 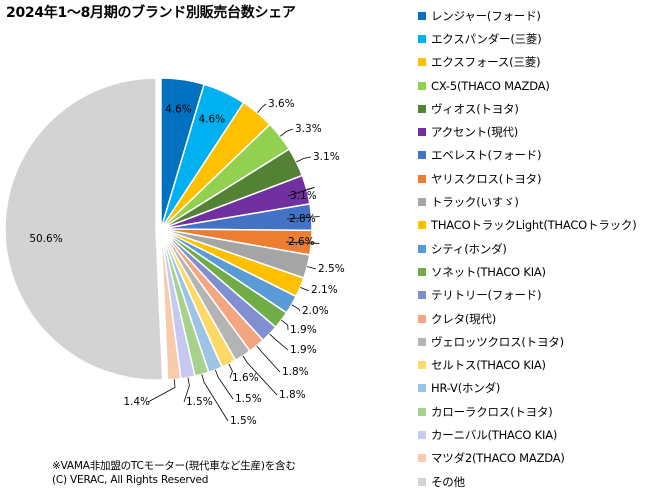 What do you see at coordinates (475, 108) in the screenshot?
I see `legend-label: ヴィオス(トヨタ)` at bounding box center [475, 108].